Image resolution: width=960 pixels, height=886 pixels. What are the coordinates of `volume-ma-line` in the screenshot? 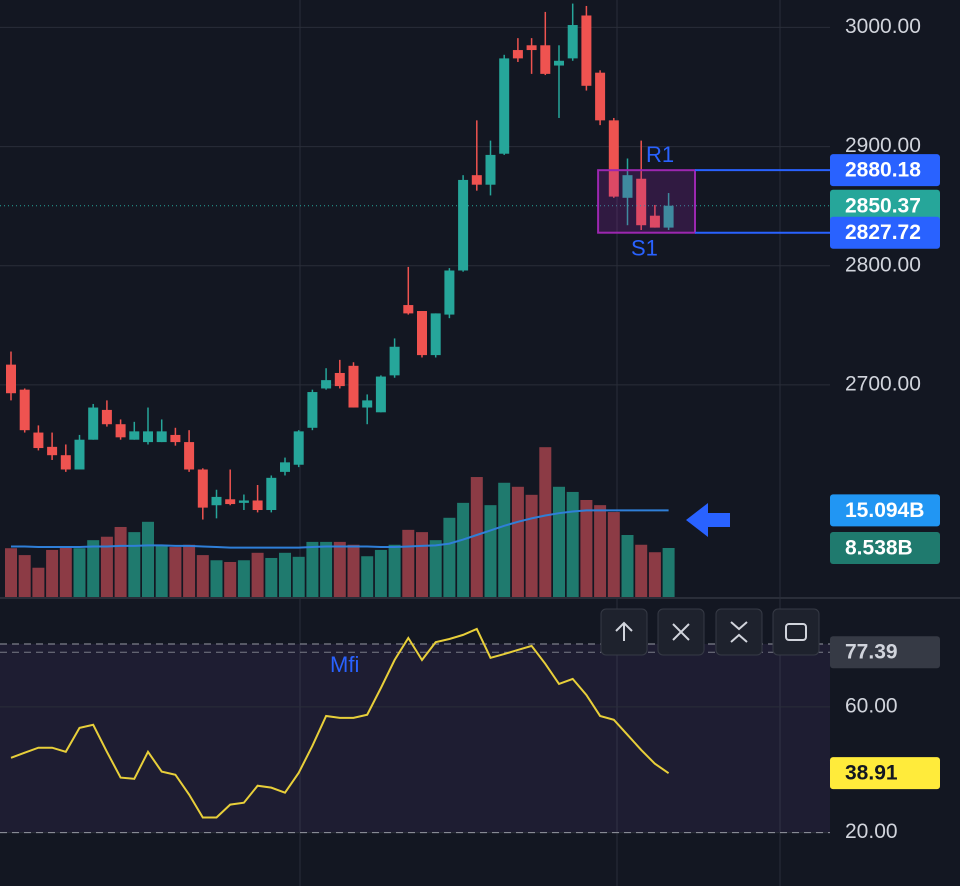 It's located at (340, 529).